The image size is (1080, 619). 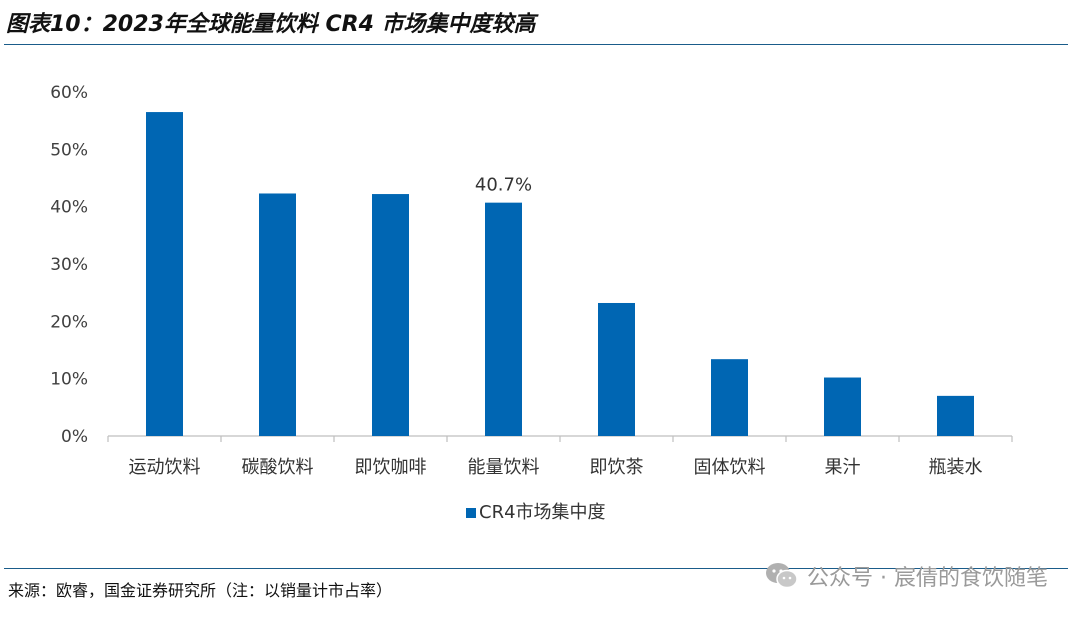 I want to click on watermark-text: 公众号 · 宸倩的食饮随笔, so click(x=927, y=578).